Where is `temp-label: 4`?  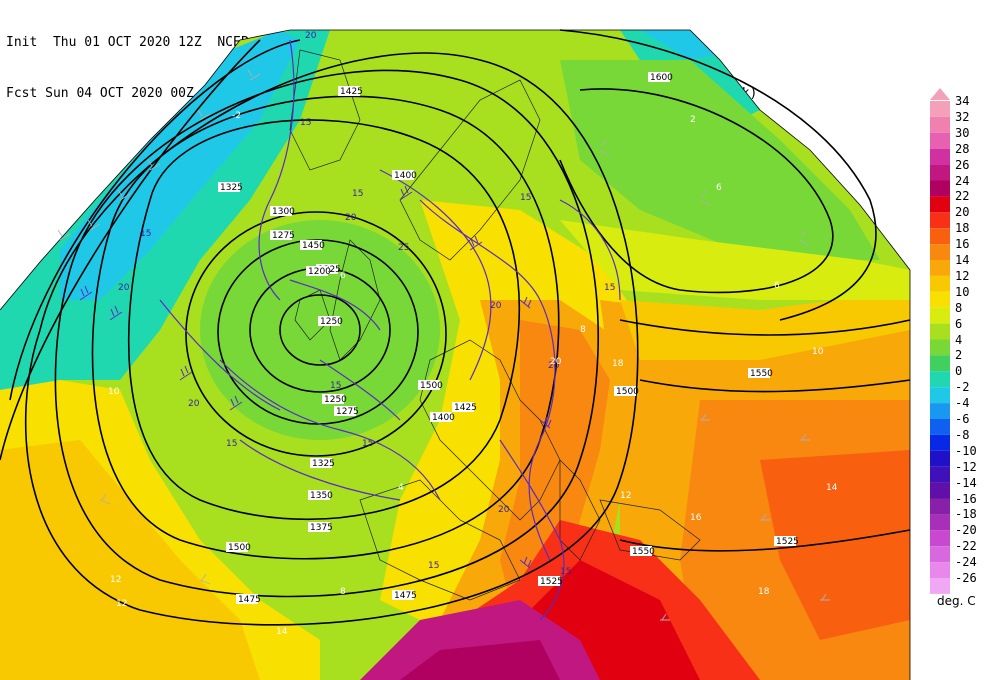
temp-label: 4 is located at coordinates (401, 488).